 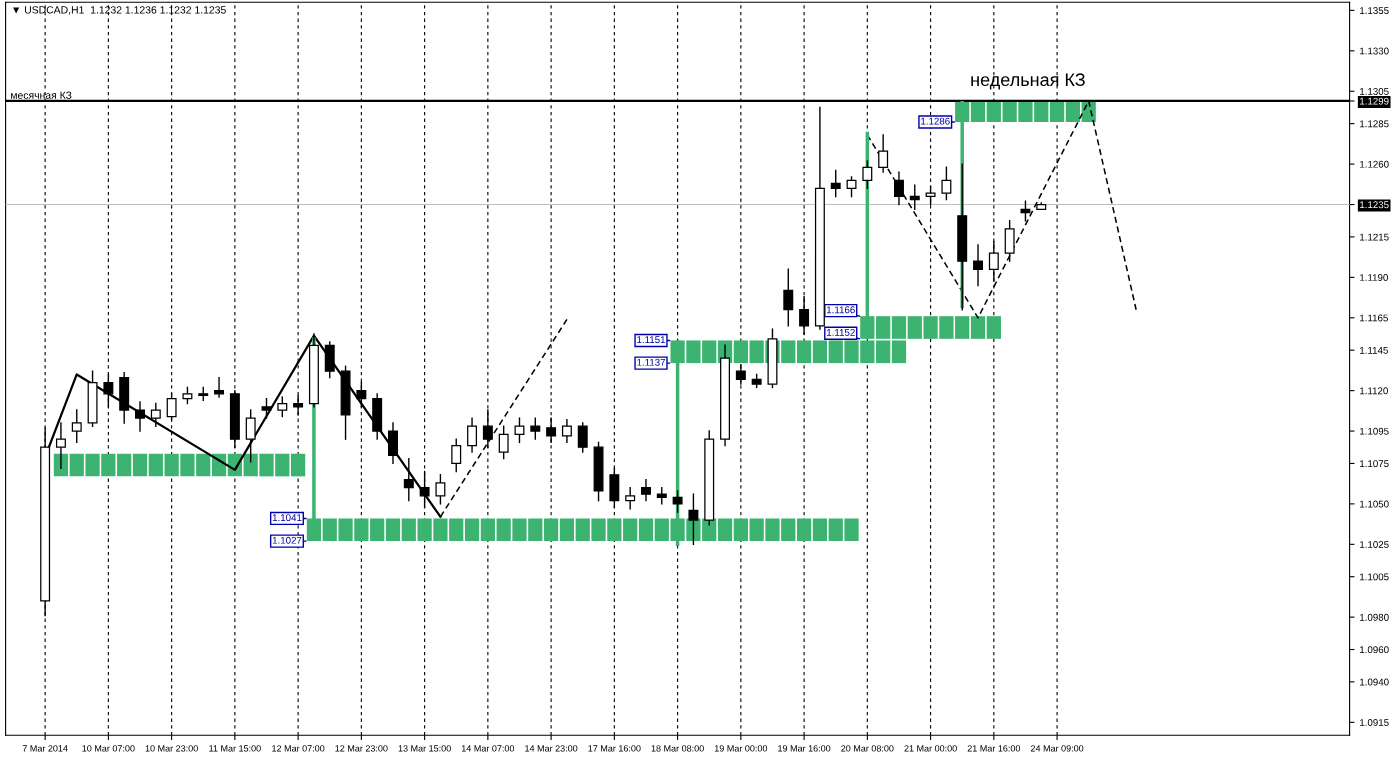 I want to click on y-tick-label: 1.1050, so click(x=1374, y=504).